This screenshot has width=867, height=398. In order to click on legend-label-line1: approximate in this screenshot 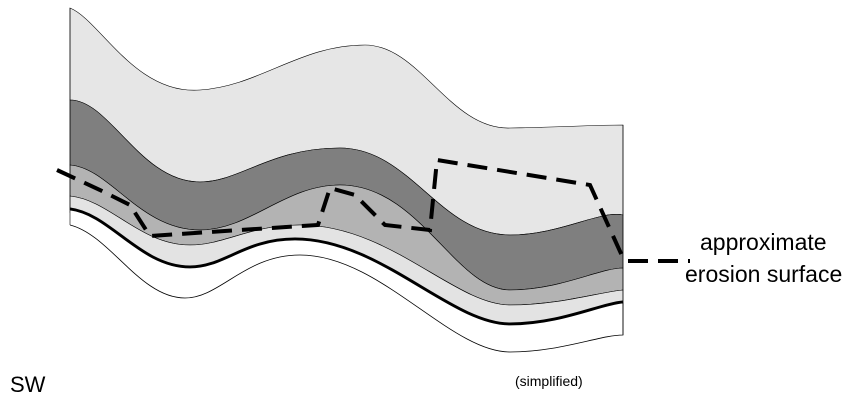, I will do `click(763, 242)`.